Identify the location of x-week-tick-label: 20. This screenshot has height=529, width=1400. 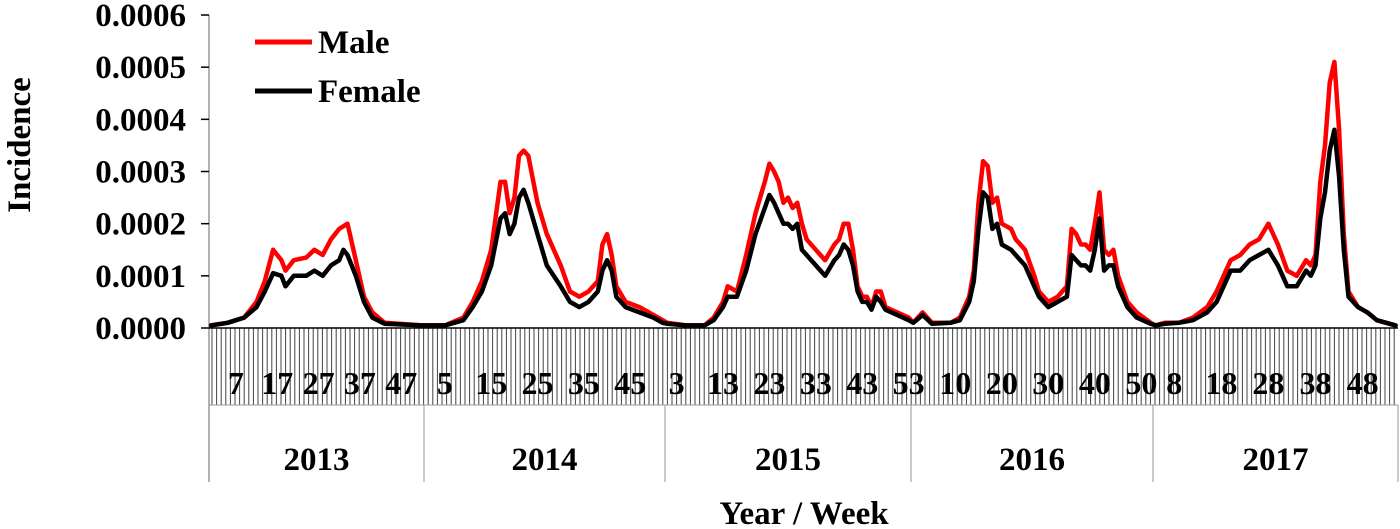
(1002, 383).